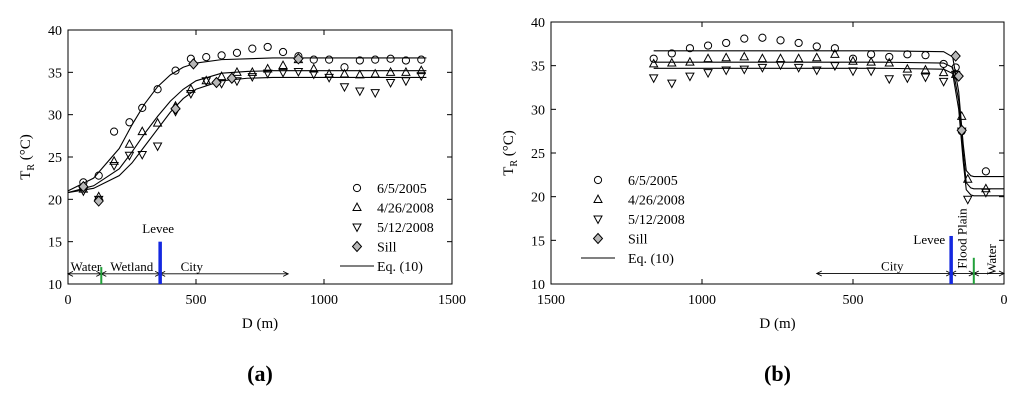 The image size is (1024, 405). Describe the element at coordinates (818, 273) in the screenshot. I see `arrow-city-head-left` at that location.